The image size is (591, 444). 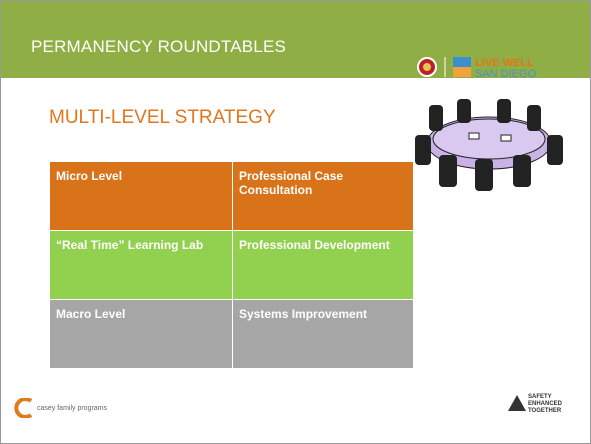 What do you see at coordinates (159, 46) in the screenshot?
I see `slide-title: PERMANENCY ROUNDTABLES` at bounding box center [159, 46].